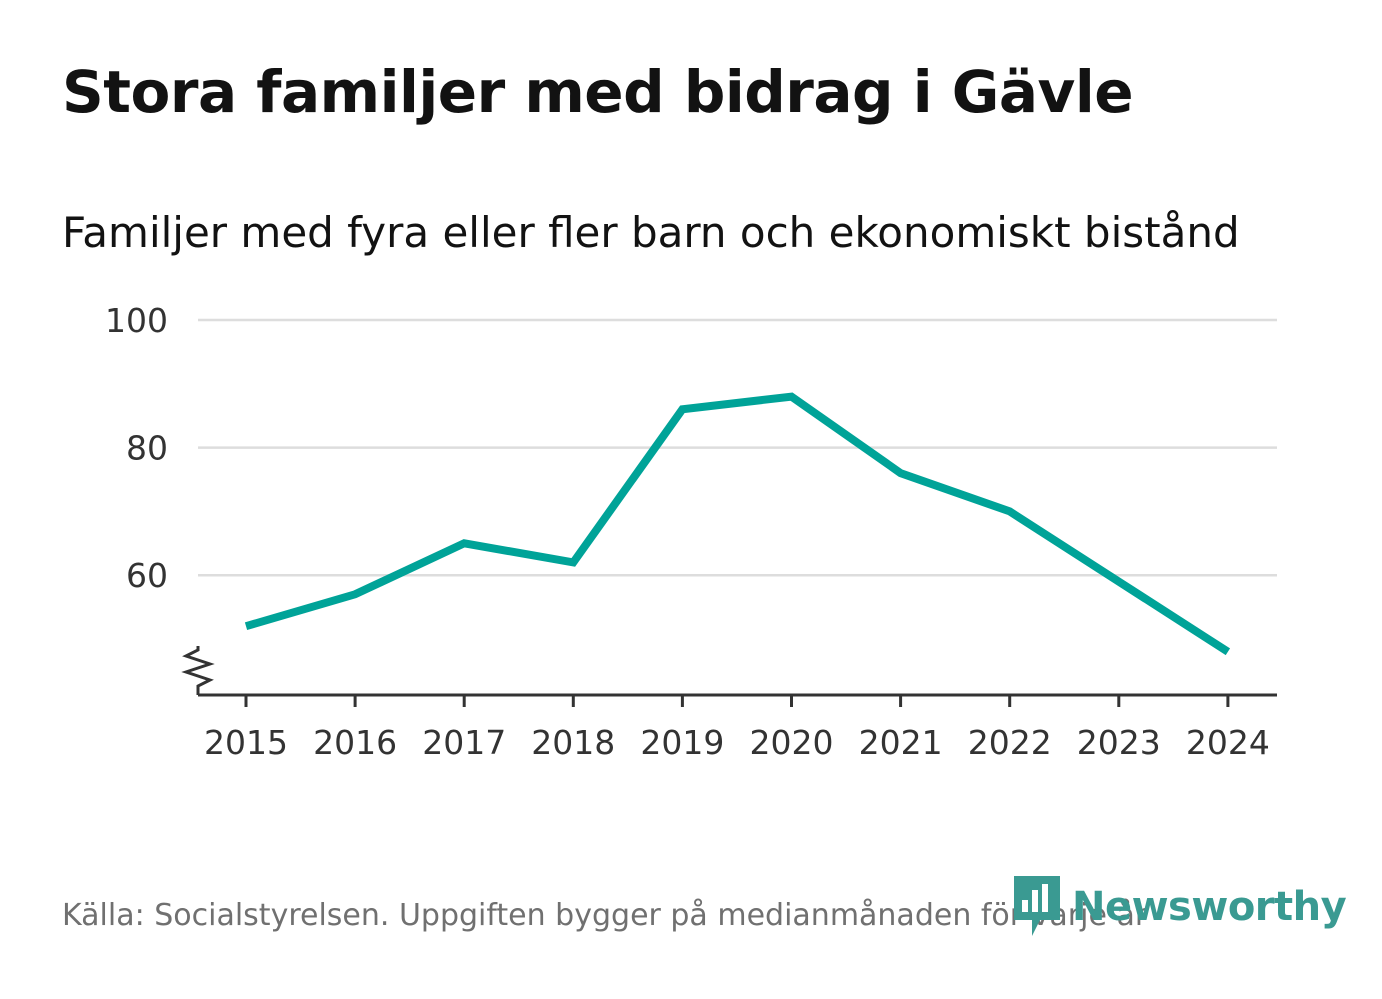  Describe the element at coordinates (901, 742) in the screenshot. I see `x-tick-label: 2021` at that location.